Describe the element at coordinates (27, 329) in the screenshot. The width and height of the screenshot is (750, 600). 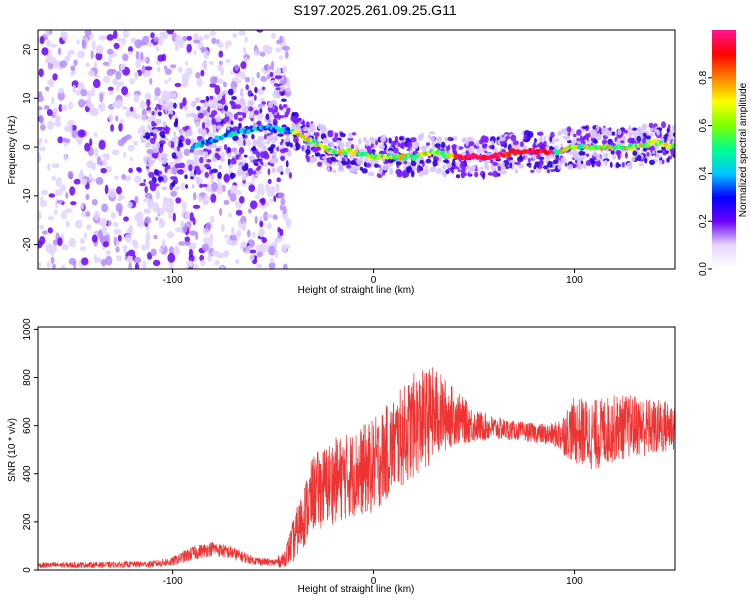
I see `snr-ytick-label: 1000` at that location.